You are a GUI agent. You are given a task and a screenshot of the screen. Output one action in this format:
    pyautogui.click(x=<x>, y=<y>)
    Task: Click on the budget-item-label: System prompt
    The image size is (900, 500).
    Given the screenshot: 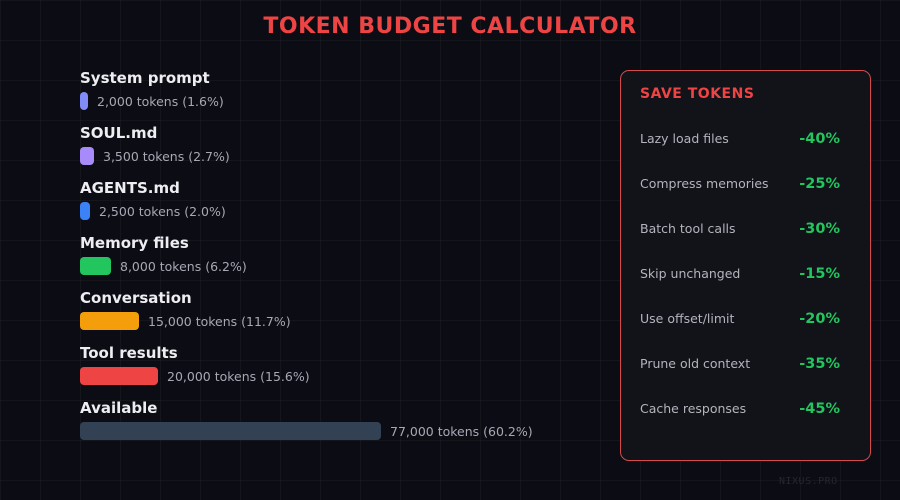 What is the action you would take?
    pyautogui.click(x=145, y=78)
    